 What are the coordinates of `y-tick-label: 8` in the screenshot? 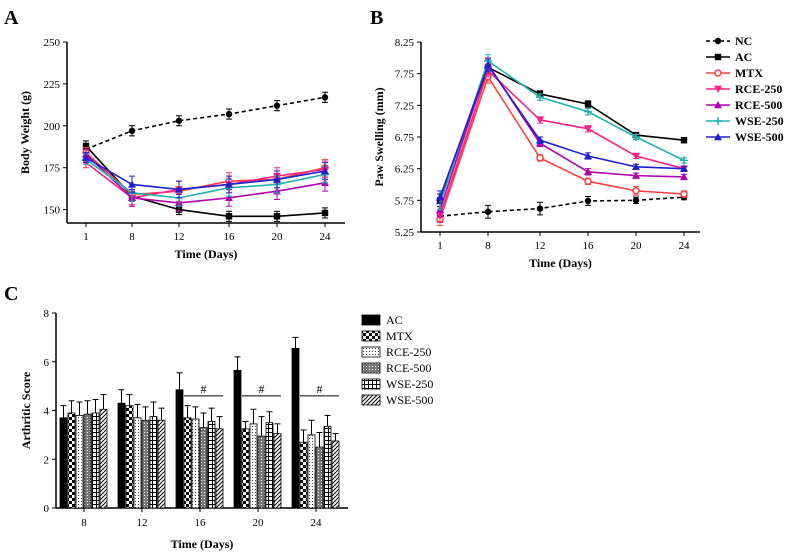 It's located at (47, 314).